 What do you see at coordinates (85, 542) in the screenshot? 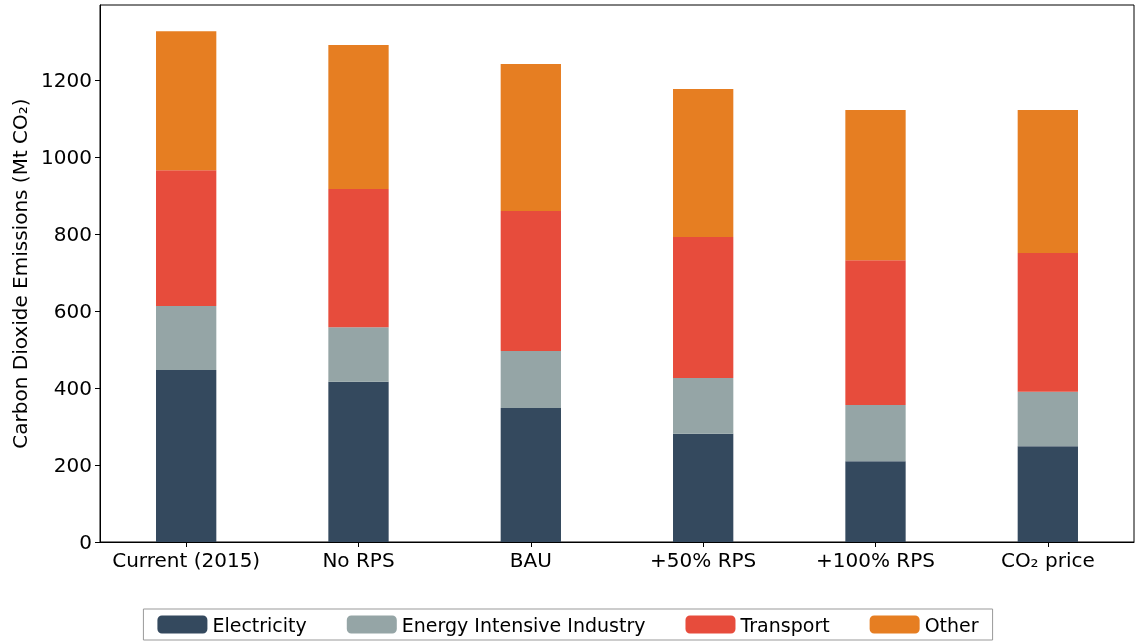
I see `y-tick-label: 0` at bounding box center [85, 542].